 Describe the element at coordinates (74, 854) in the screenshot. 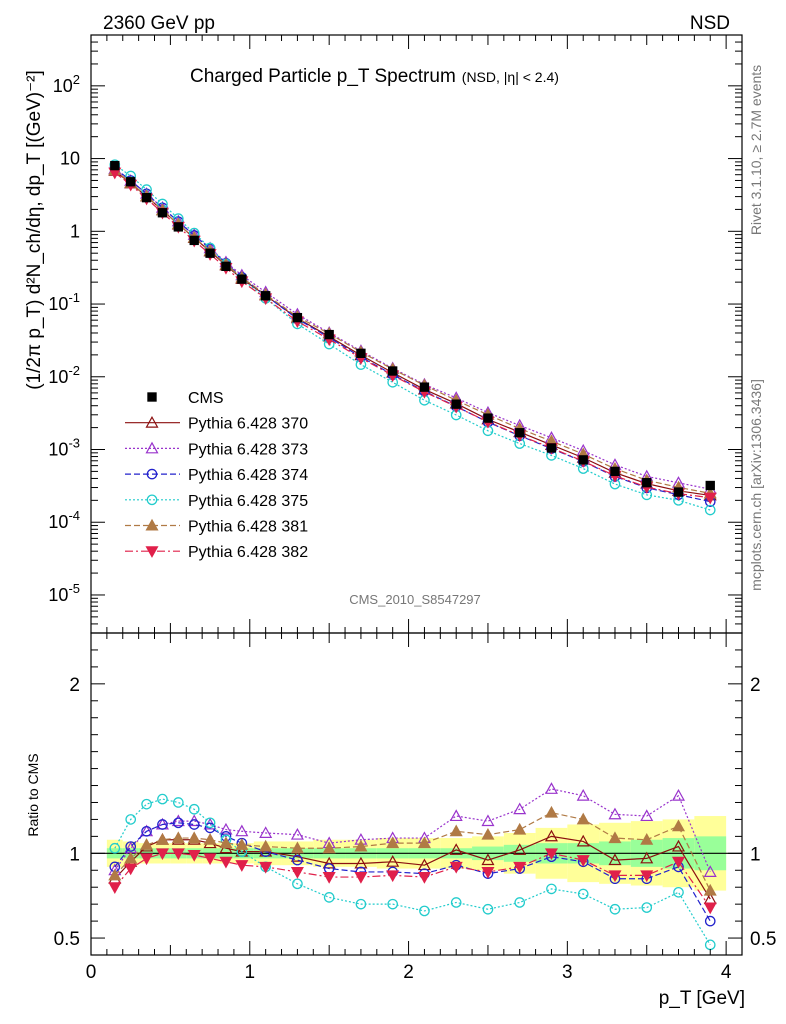

I see `ratio-tick-label-left: 1` at that location.